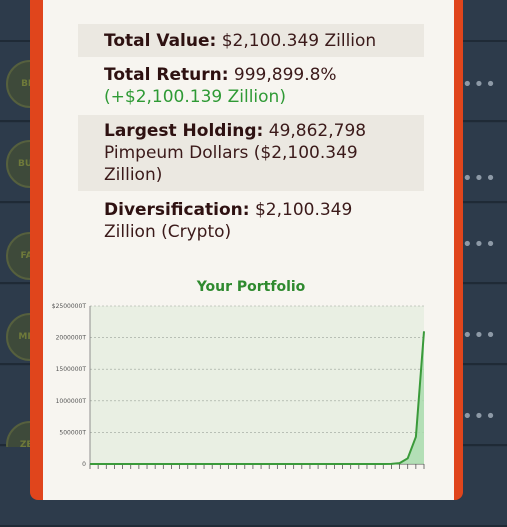 This screenshot has width=507, height=527. What do you see at coordinates (72, 432) in the screenshot?
I see `y-tick-label: 500000T` at bounding box center [72, 432].